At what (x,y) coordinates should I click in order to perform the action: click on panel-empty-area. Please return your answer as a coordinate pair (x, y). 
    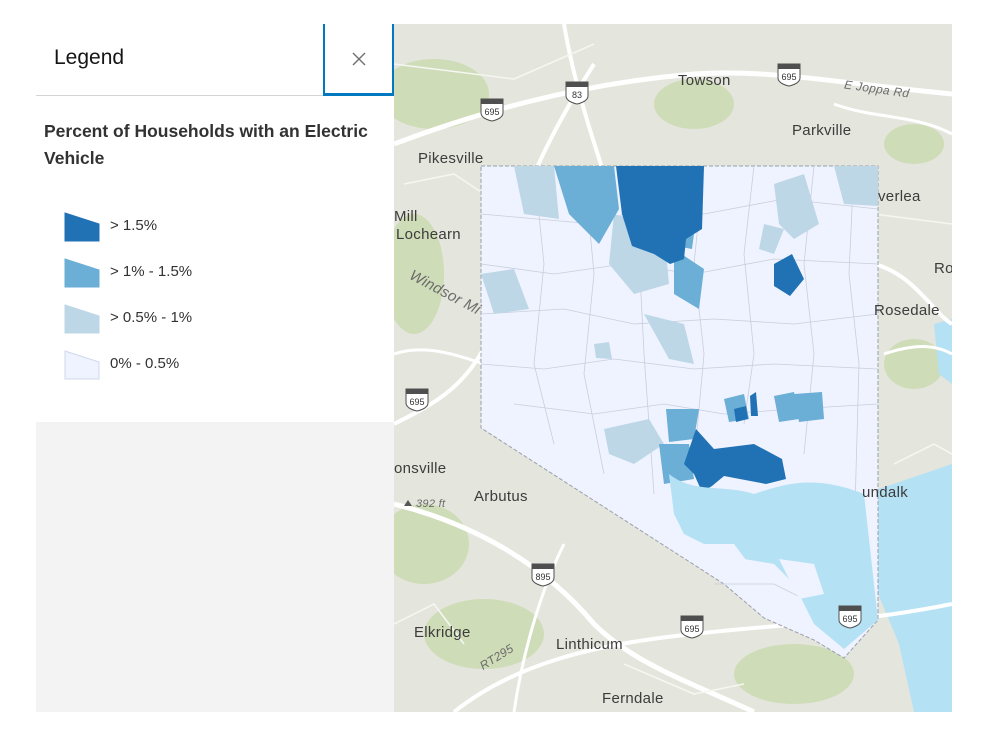
    Looking at the image, I should click on (215, 567).